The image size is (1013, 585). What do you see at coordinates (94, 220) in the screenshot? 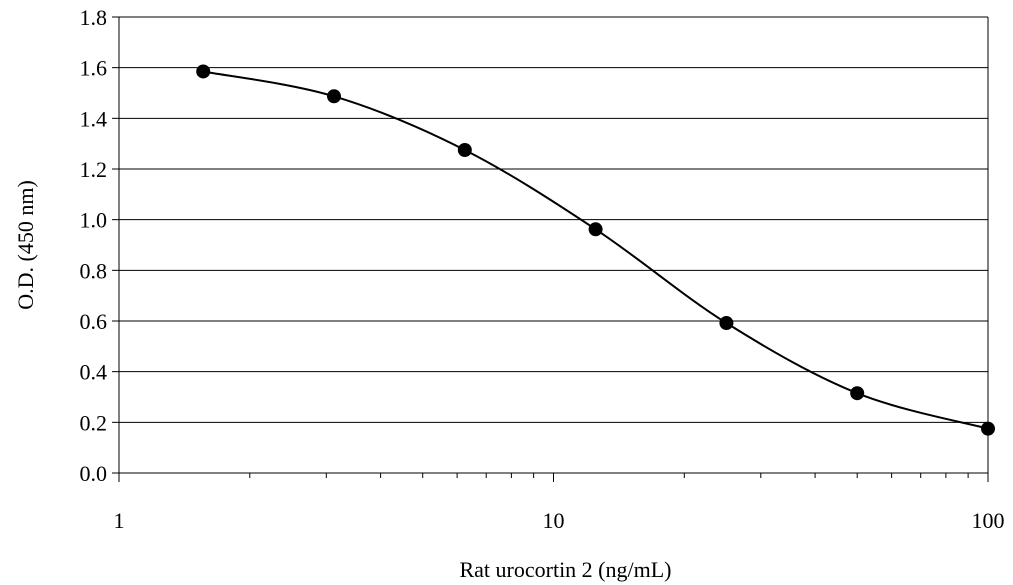
I see `y-tick-label: 1.0` at bounding box center [94, 220].